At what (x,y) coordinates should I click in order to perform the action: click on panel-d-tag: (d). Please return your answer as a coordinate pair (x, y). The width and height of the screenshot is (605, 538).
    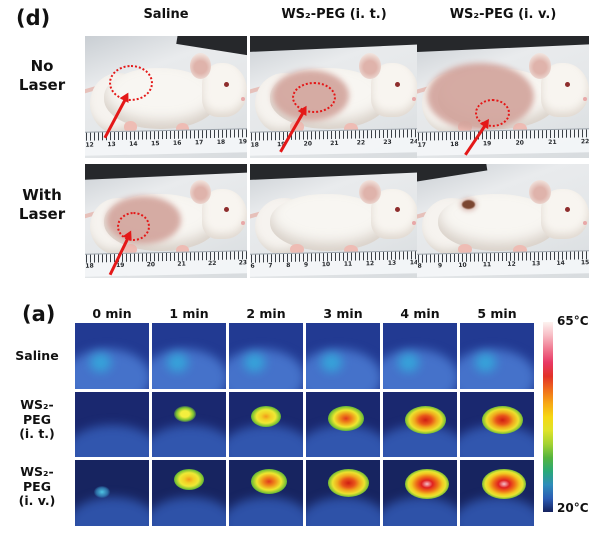
    Looking at the image, I should click on (33, 18).